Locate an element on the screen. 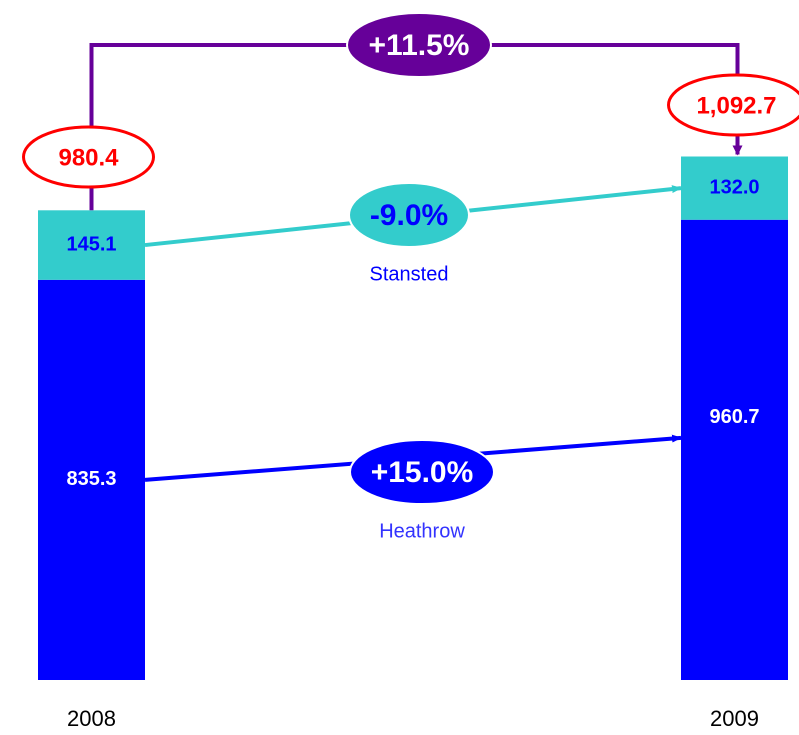  total-change-label: +11.5% is located at coordinates (419, 45).